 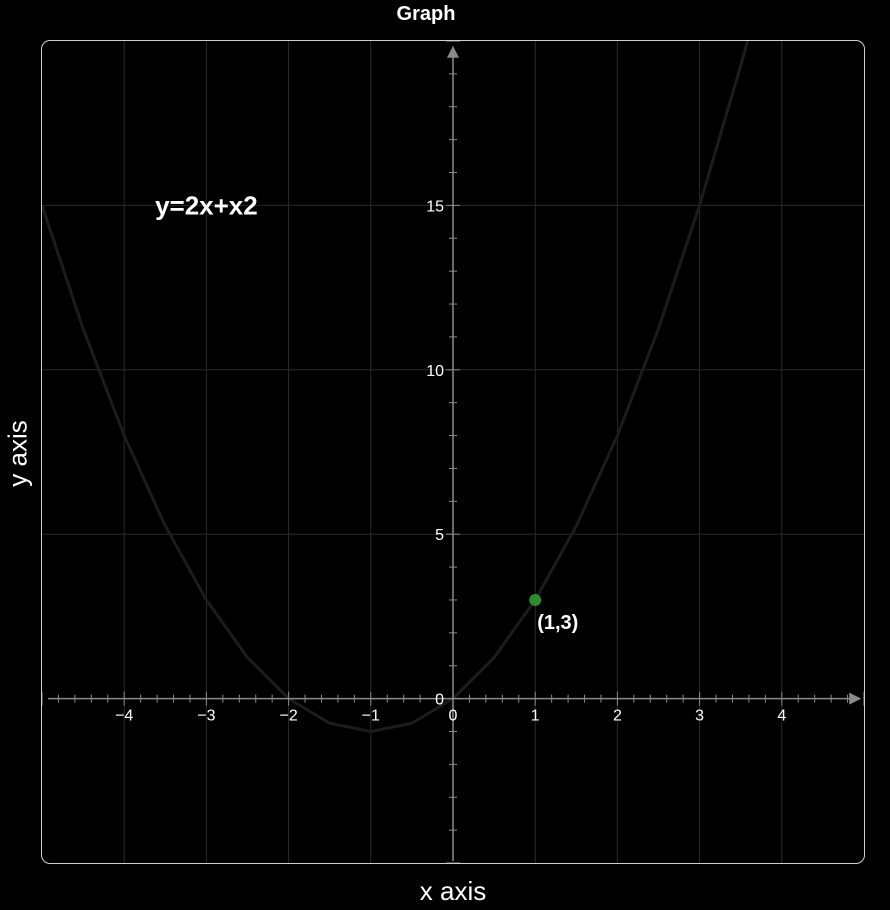 What do you see at coordinates (17, 453) in the screenshot?
I see `y-axis-label: y axis` at bounding box center [17, 453].